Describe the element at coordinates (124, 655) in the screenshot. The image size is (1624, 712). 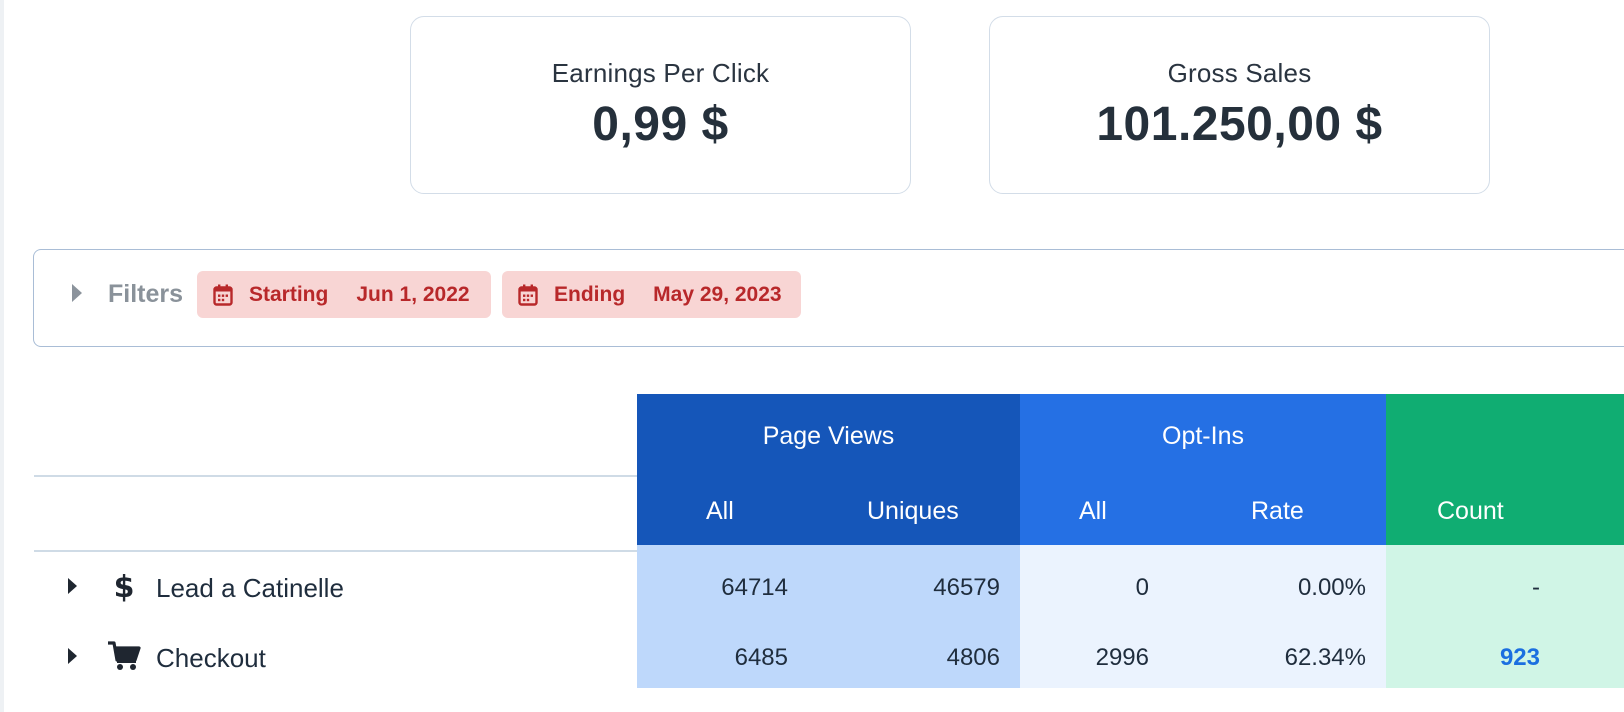
I see `shopping-cart-icon` at that location.